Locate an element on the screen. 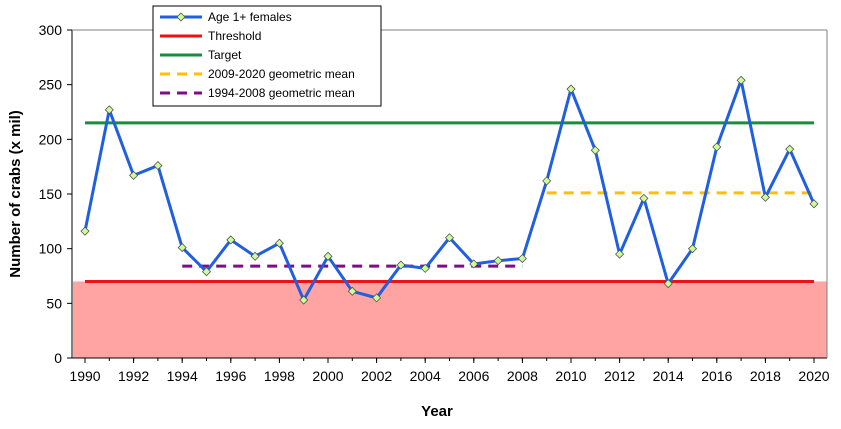  y-tick-label: 150 is located at coordinates (51, 194).